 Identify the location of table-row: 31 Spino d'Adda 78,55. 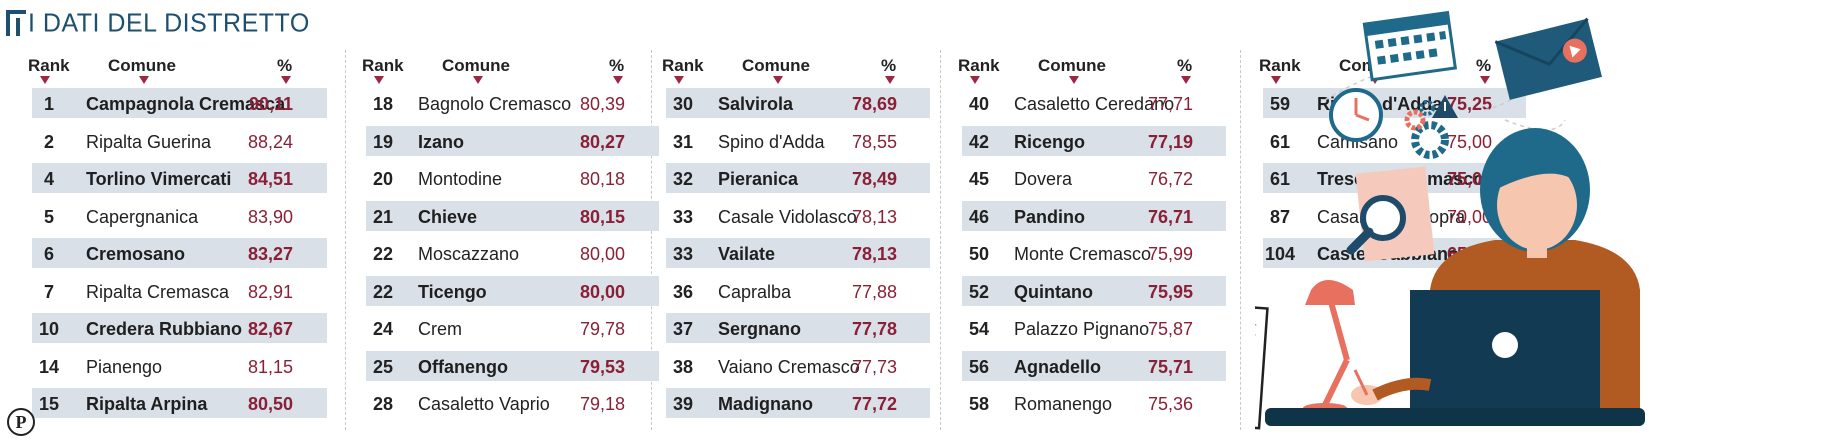
(798, 141).